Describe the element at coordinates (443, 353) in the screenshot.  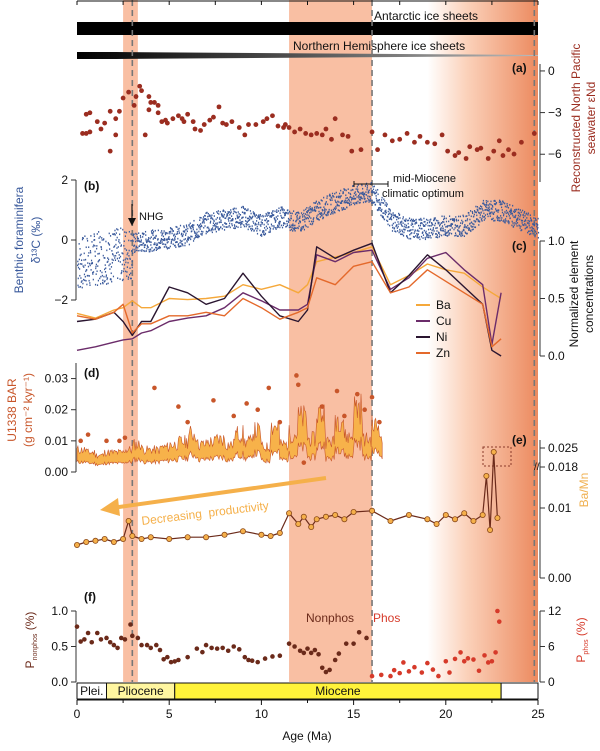
I see `legend-label-zn: Zn` at that location.